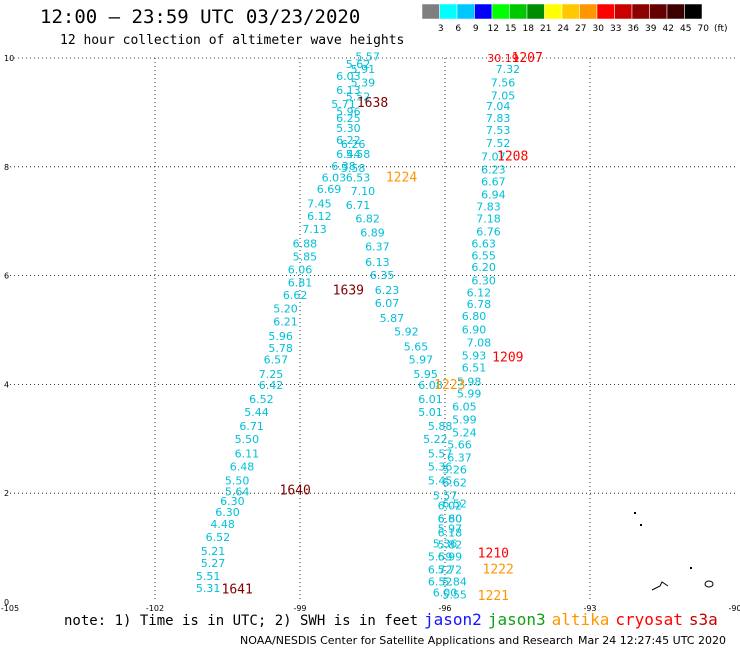 The width and height of the screenshot is (740, 650). What do you see at coordinates (440, 466) in the screenshot?
I see `wave-height-value: 5.36` at bounding box center [440, 466].